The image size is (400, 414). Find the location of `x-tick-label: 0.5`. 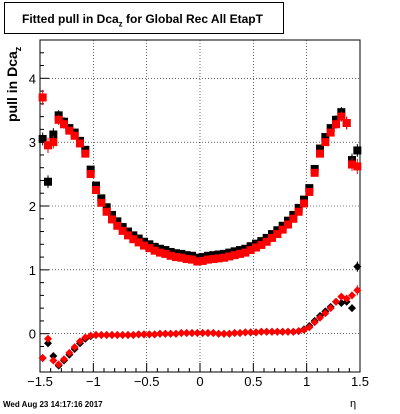

x-tick-label: 0.5 is located at coordinates (253, 381).